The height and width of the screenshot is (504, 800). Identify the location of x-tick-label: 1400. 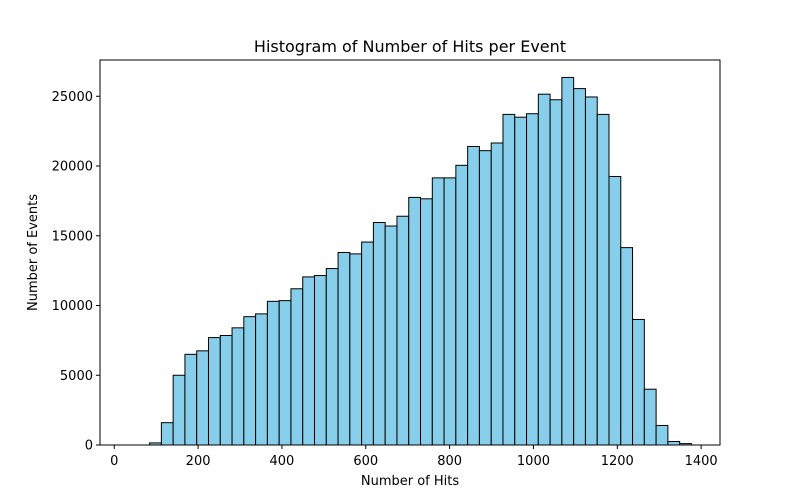
(701, 461).